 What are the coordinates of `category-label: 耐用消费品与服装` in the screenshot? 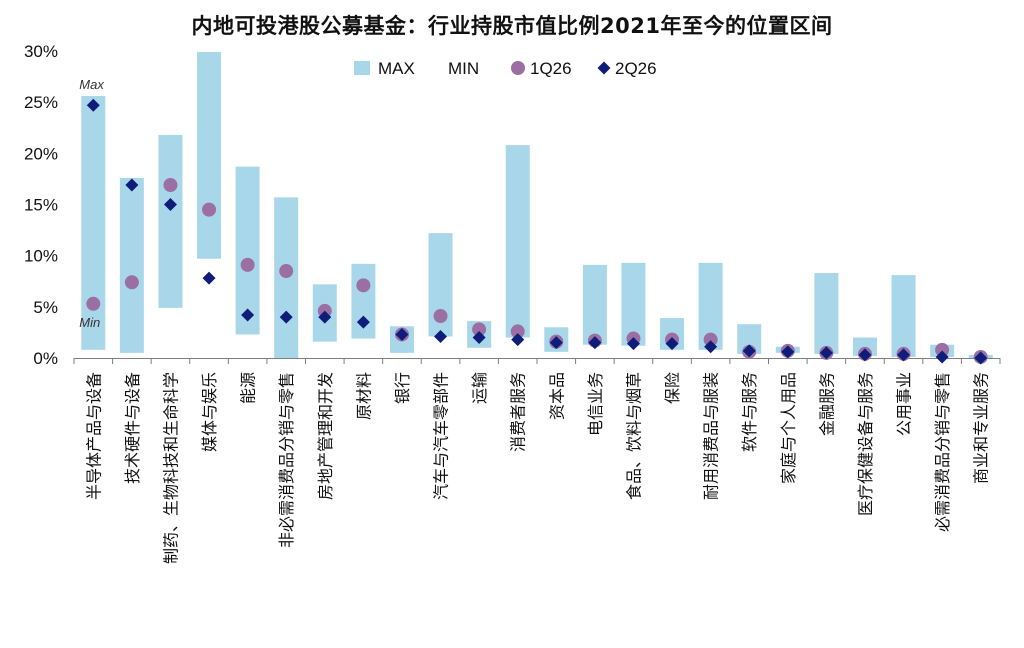 It's located at (711, 436).